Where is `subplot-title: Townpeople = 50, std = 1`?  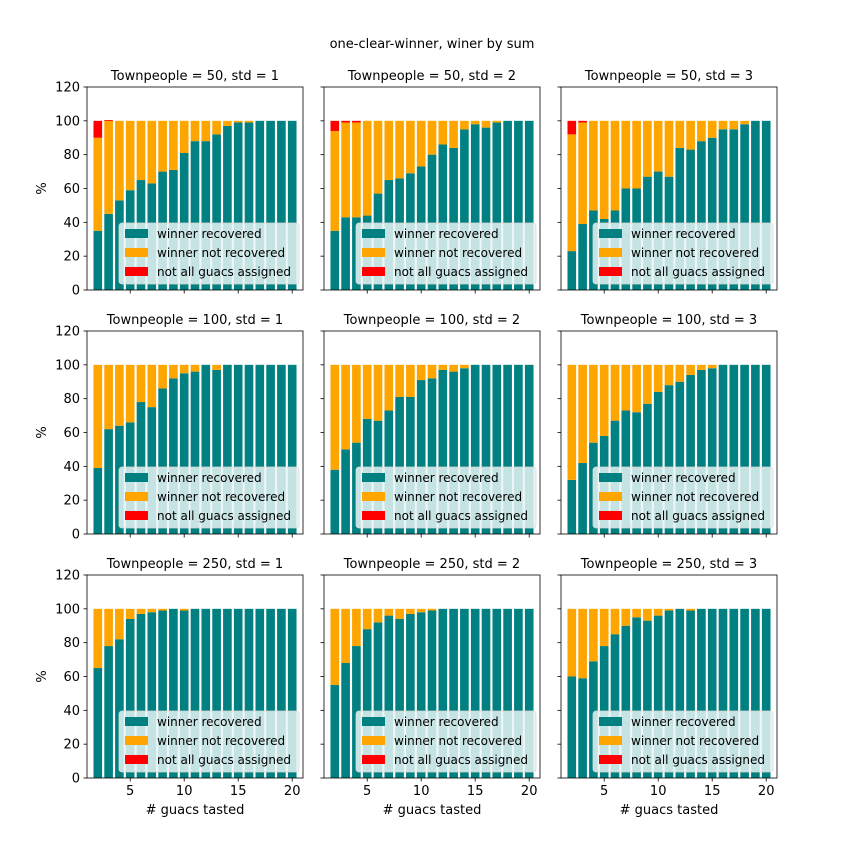
subplot-title: Townpeople = 50, std = 1 is located at coordinates (194, 76).